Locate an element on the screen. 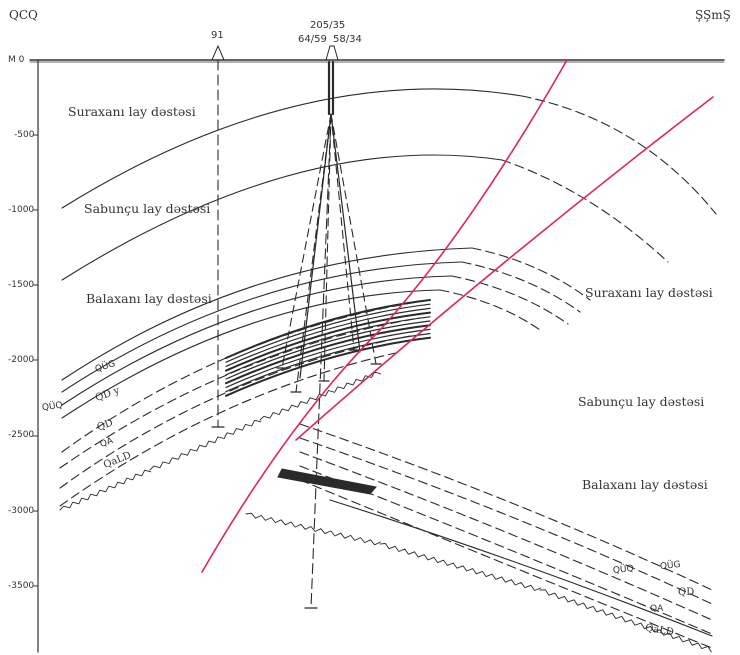 This screenshot has width=740, height=655. horizon-qug-left is located at coordinates (246, 376).